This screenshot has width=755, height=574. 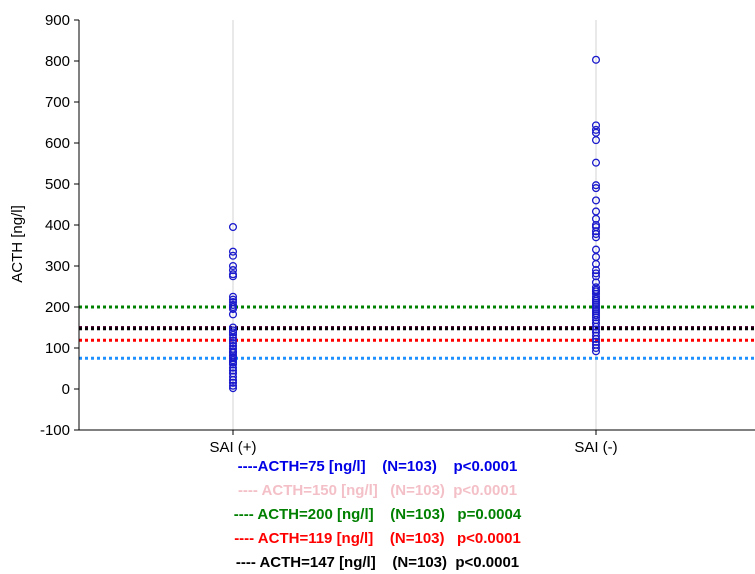 I want to click on y-tick-label: 100, so click(x=57, y=348).